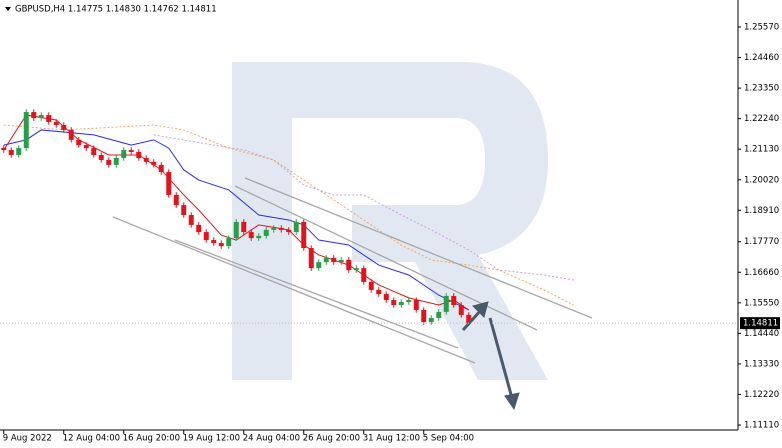 This screenshot has height=448, width=782. I want to click on current-price-label: 1.14811, so click(760, 324).